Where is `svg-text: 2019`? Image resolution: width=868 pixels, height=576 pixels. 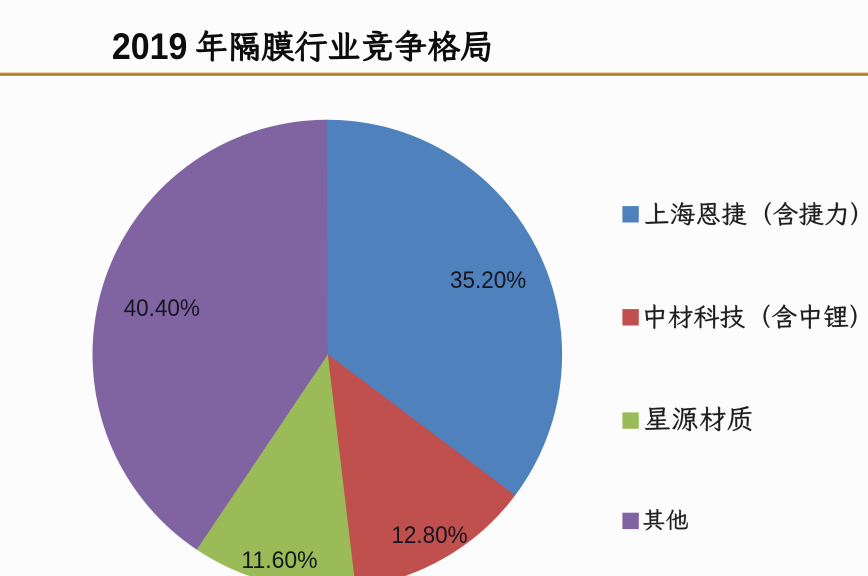 svg-text: 2019 is located at coordinates (149, 46).